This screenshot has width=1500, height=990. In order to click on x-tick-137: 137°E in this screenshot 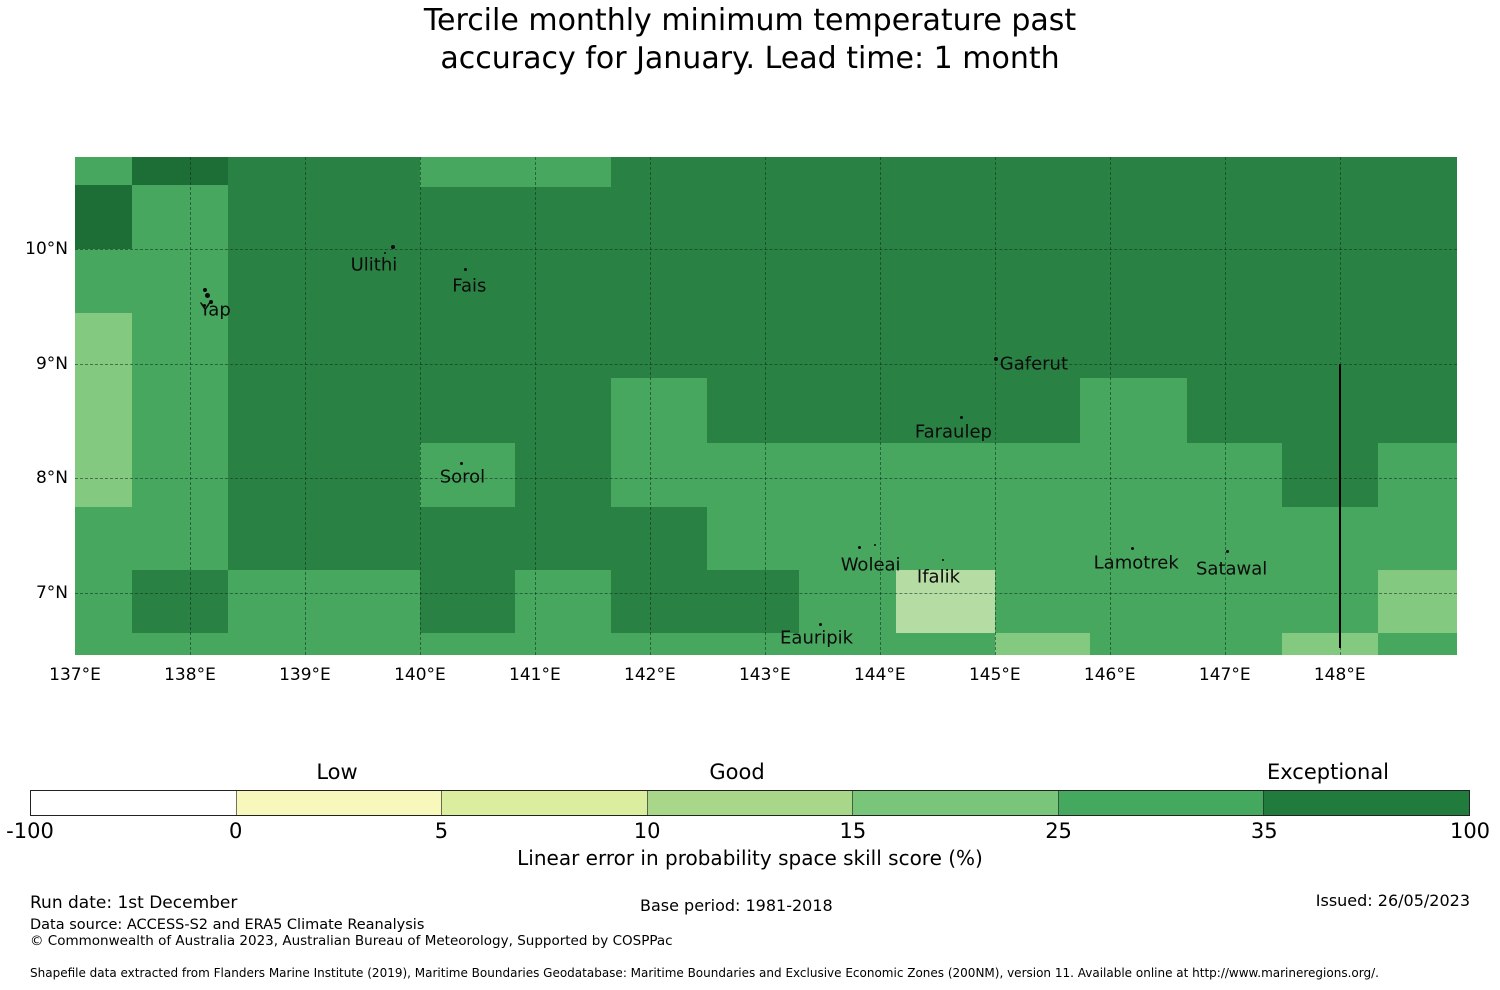, I will do `click(75, 675)`.